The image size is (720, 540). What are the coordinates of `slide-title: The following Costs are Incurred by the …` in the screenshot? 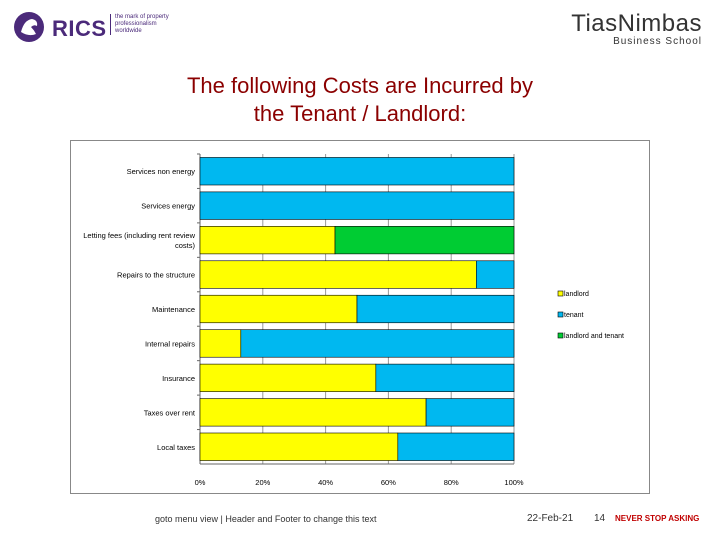 It's located at (360, 100).